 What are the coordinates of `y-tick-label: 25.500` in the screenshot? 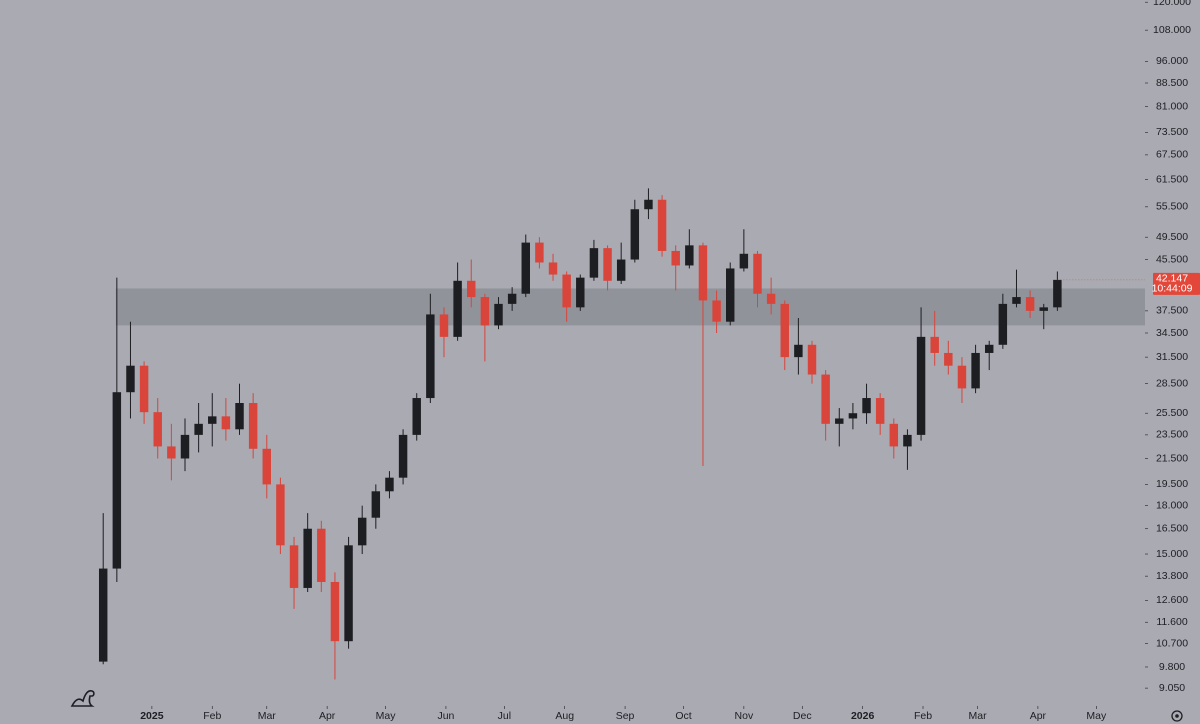 It's located at (1172, 413).